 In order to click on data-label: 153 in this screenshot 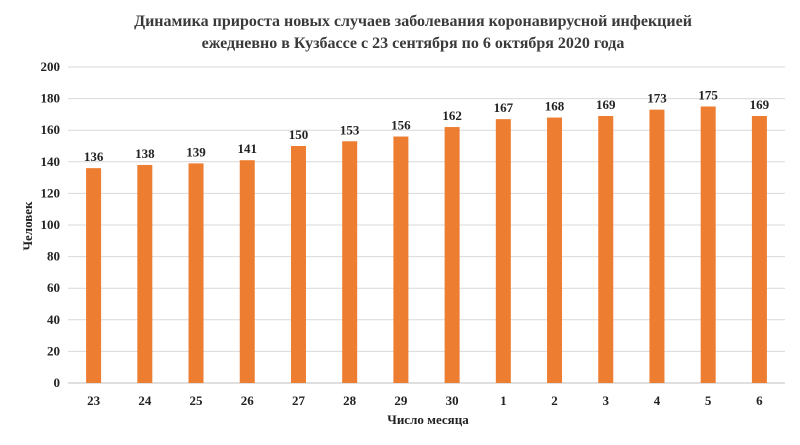, I will do `click(350, 129)`.